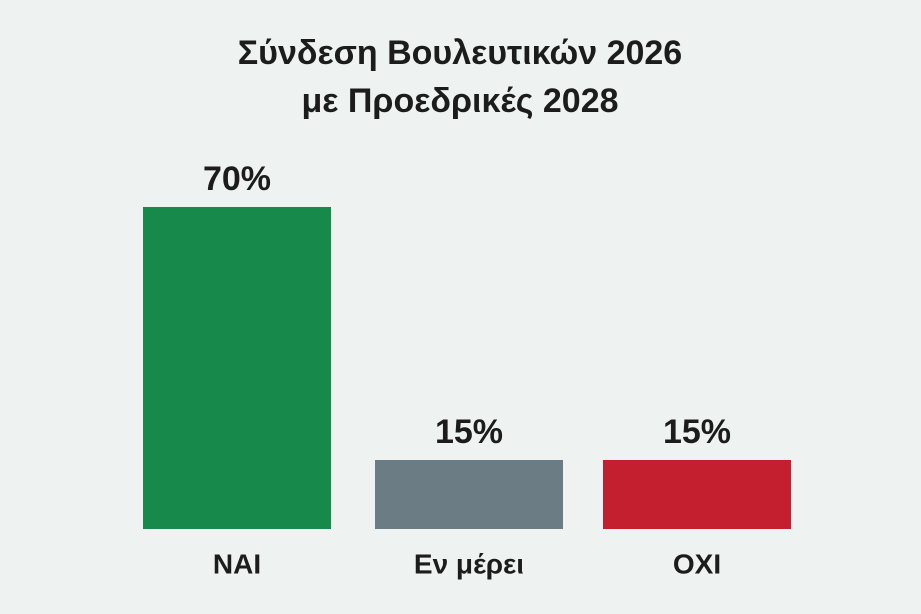 This screenshot has height=614, width=921. Describe the element at coordinates (237, 563) in the screenshot. I see `x-tick-label: ΝΑΙ` at that location.